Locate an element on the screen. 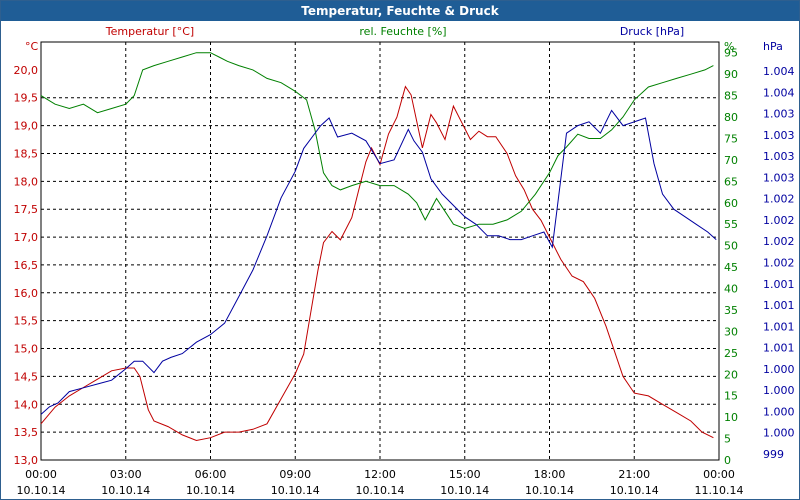  pressure-tick-label: 999 is located at coordinates (773, 454).